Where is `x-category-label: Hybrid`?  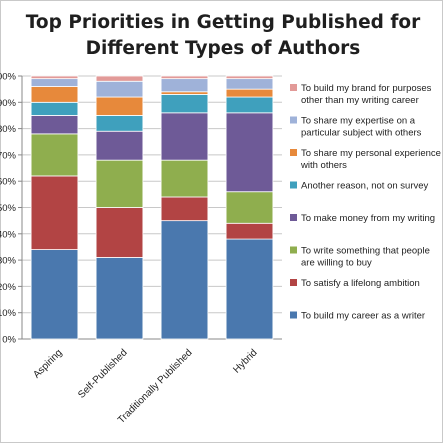 x-category-label: Hybrid is located at coordinates (245, 361).